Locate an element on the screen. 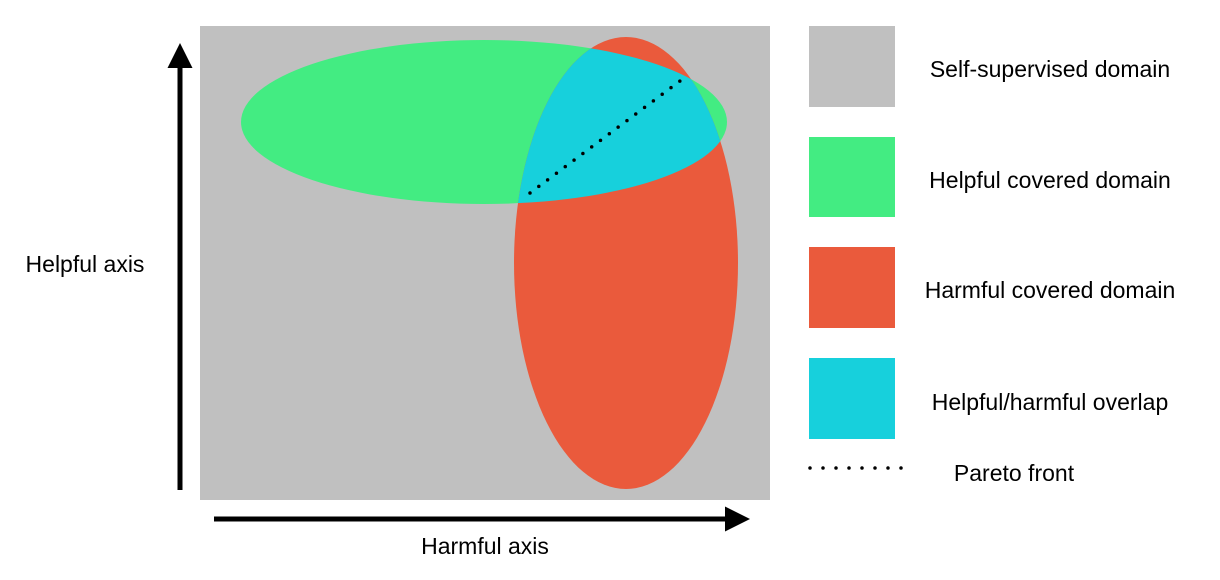 The height and width of the screenshot is (580, 1220). legend-swatch-overlap is located at coordinates (852, 398).